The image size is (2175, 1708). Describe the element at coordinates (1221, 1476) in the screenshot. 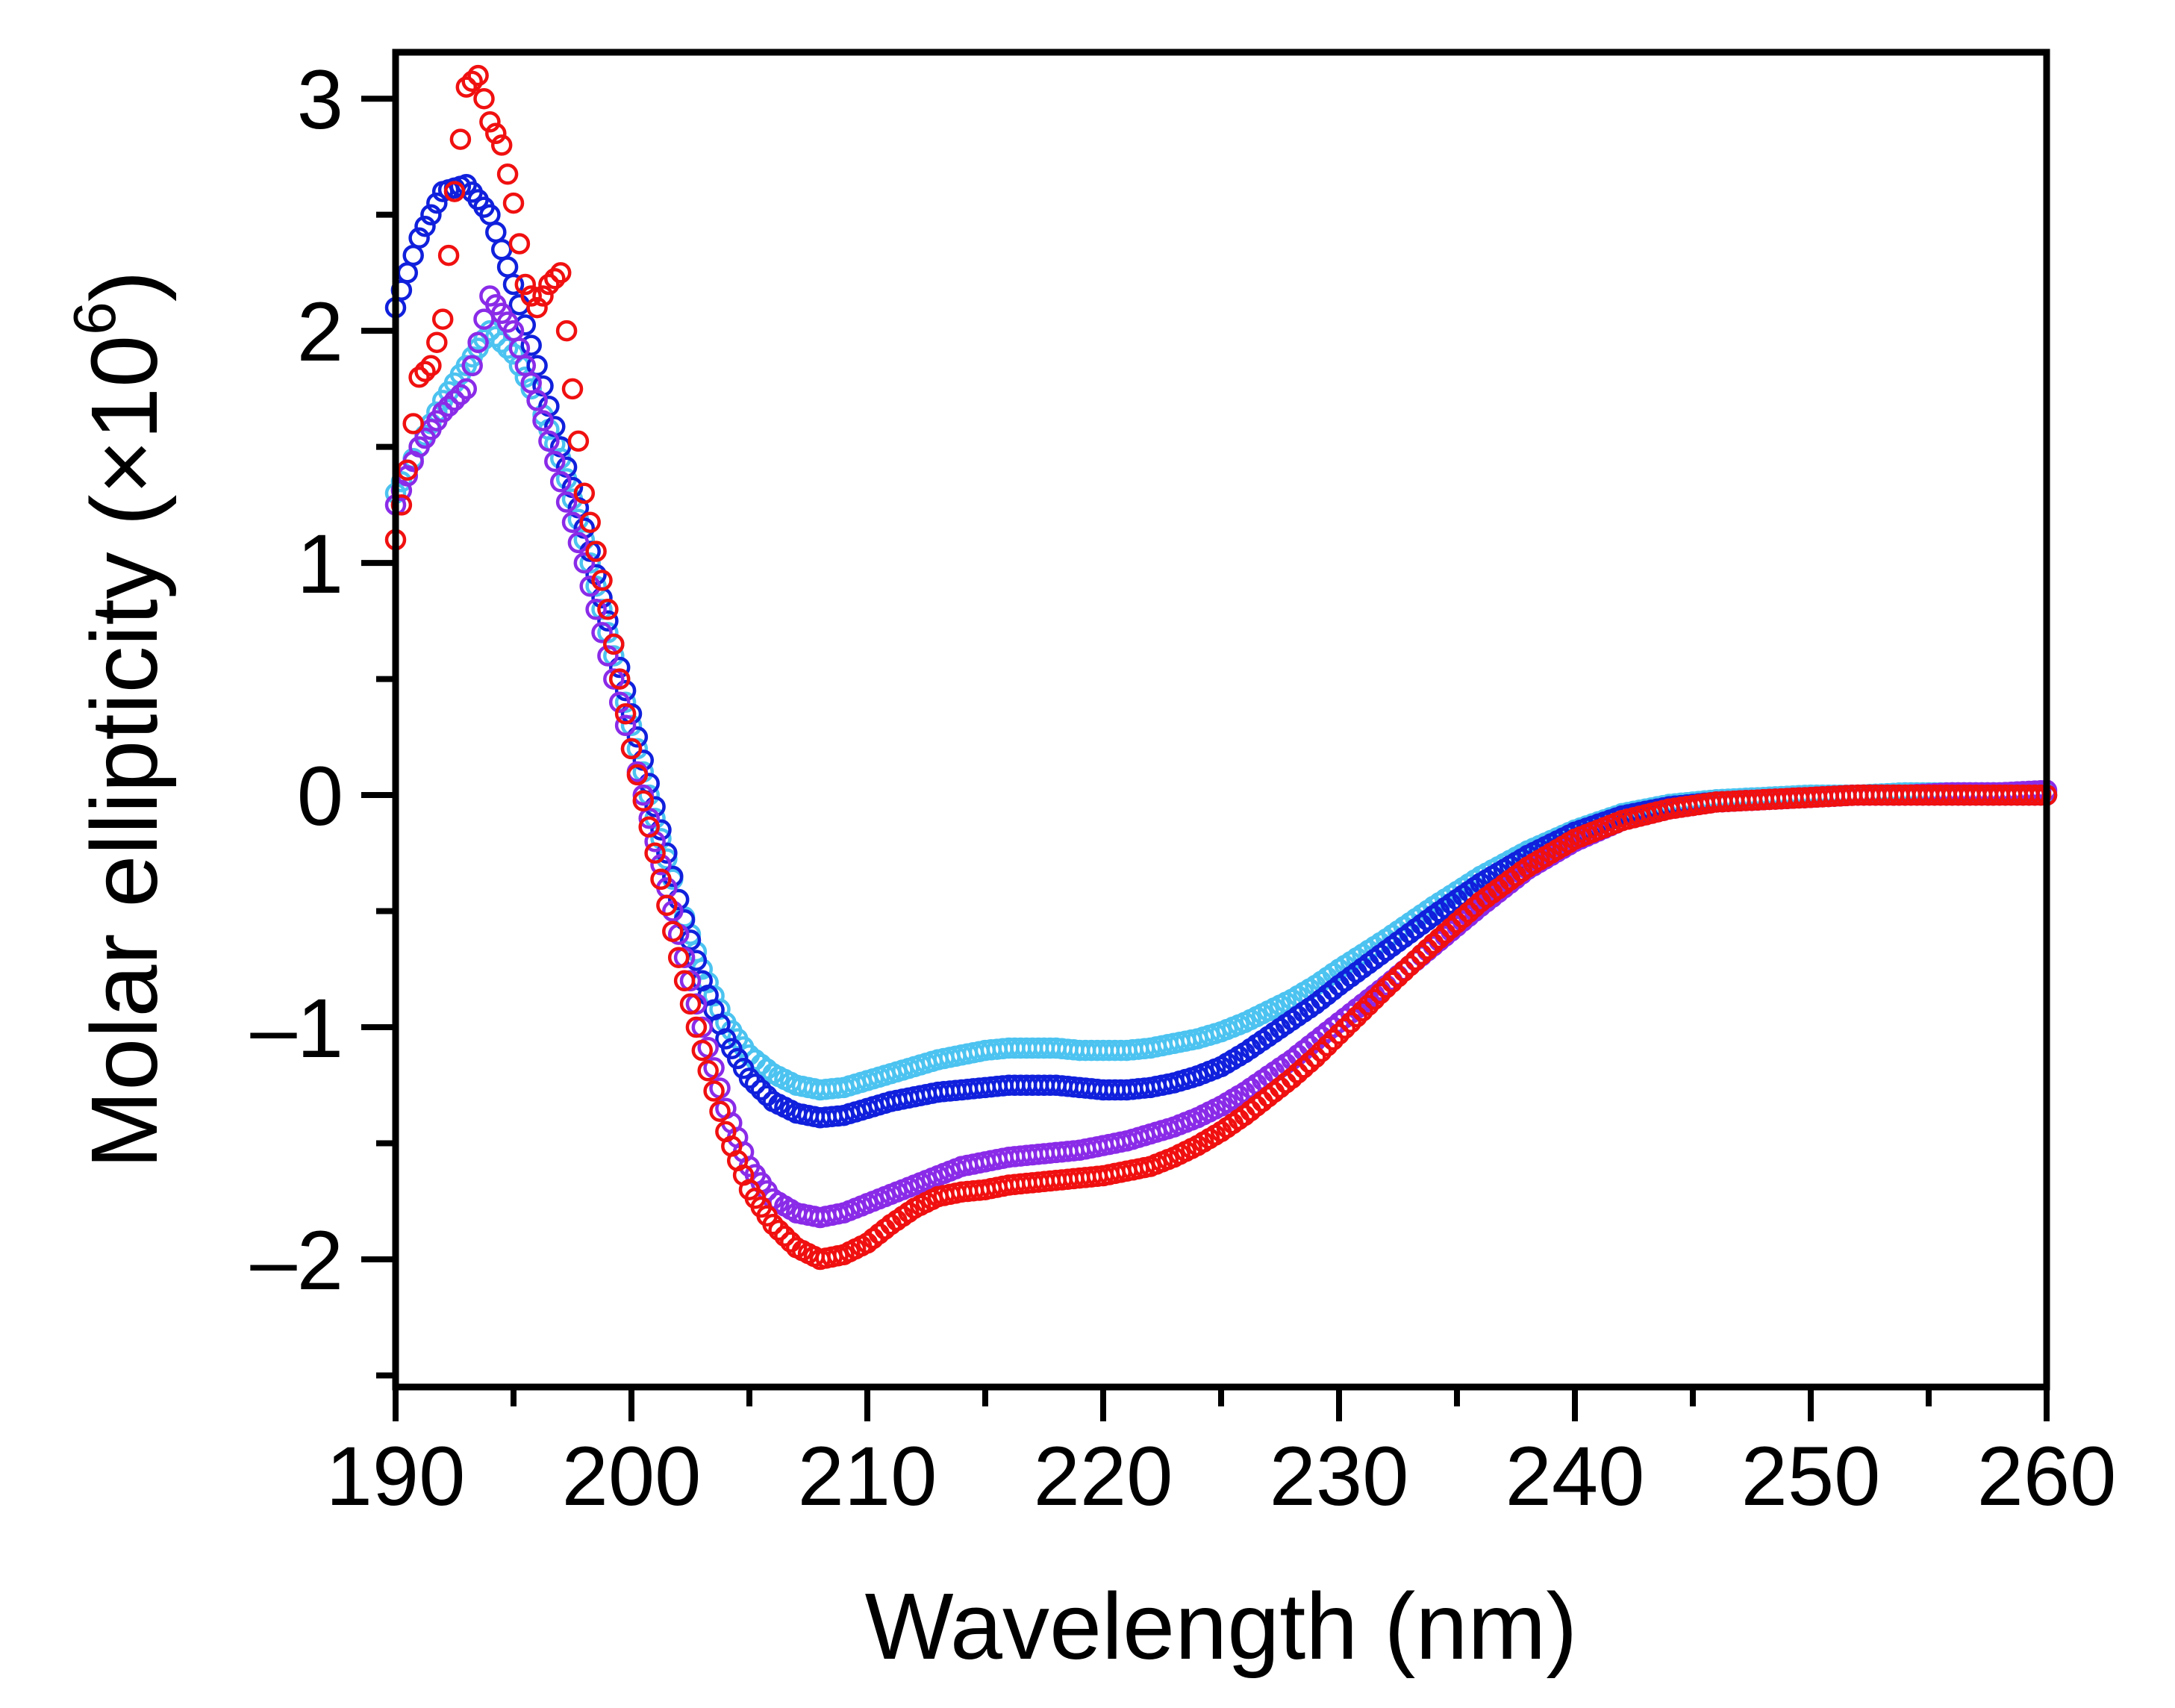

I see `x-axis-tick-labels: 190 200 210 220 230 240 250 260` at that location.